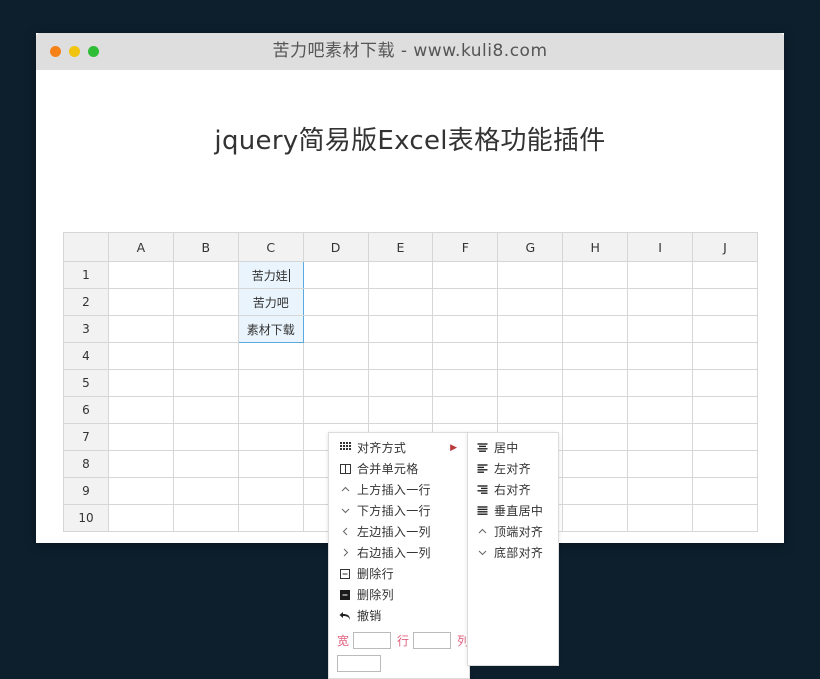 The image size is (820, 679). I want to click on cell-a2, so click(141, 302).